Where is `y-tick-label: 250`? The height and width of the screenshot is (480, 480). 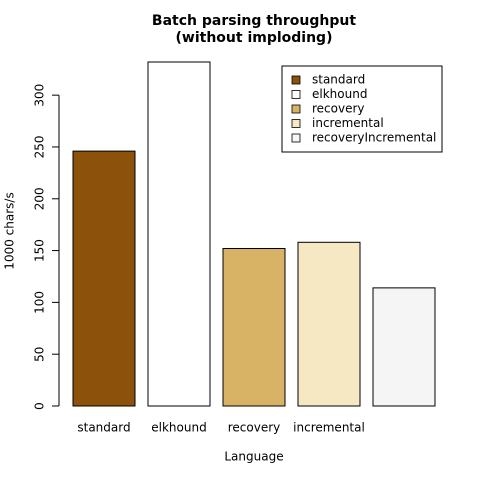 y-tick-label: 250 is located at coordinates (40, 147).